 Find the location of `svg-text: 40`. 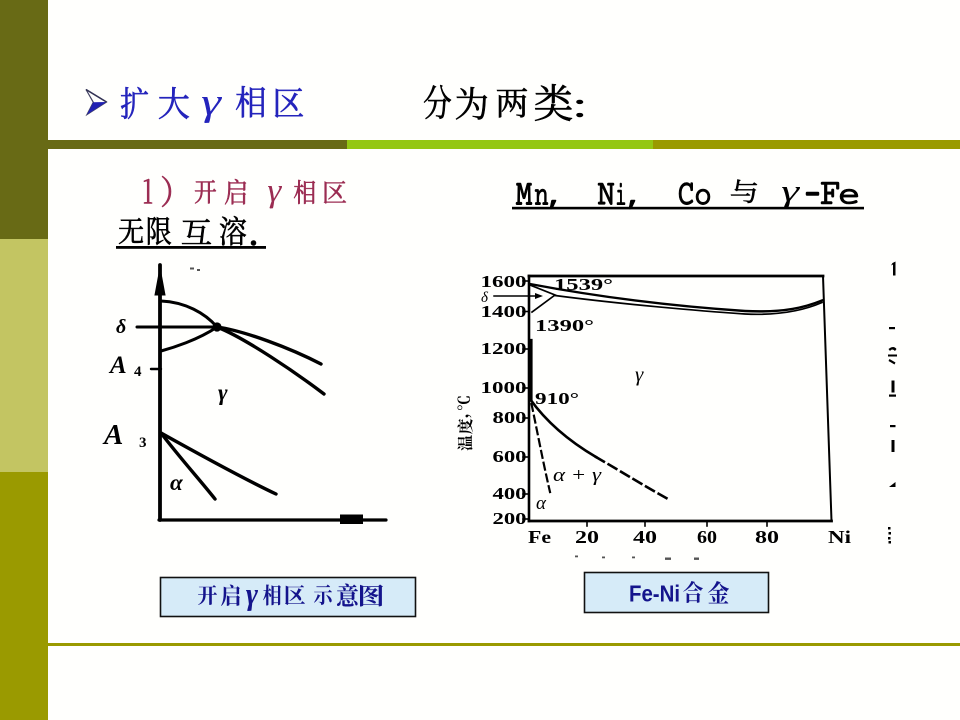

svg-text: 40 is located at coordinates (645, 537).